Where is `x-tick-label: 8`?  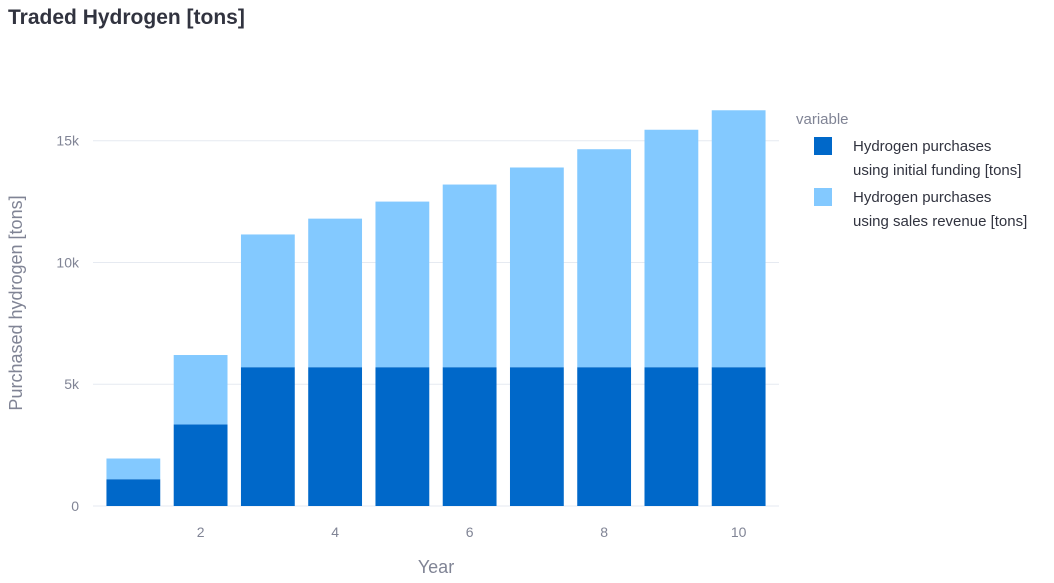
x-tick-label: 8 is located at coordinates (604, 532).